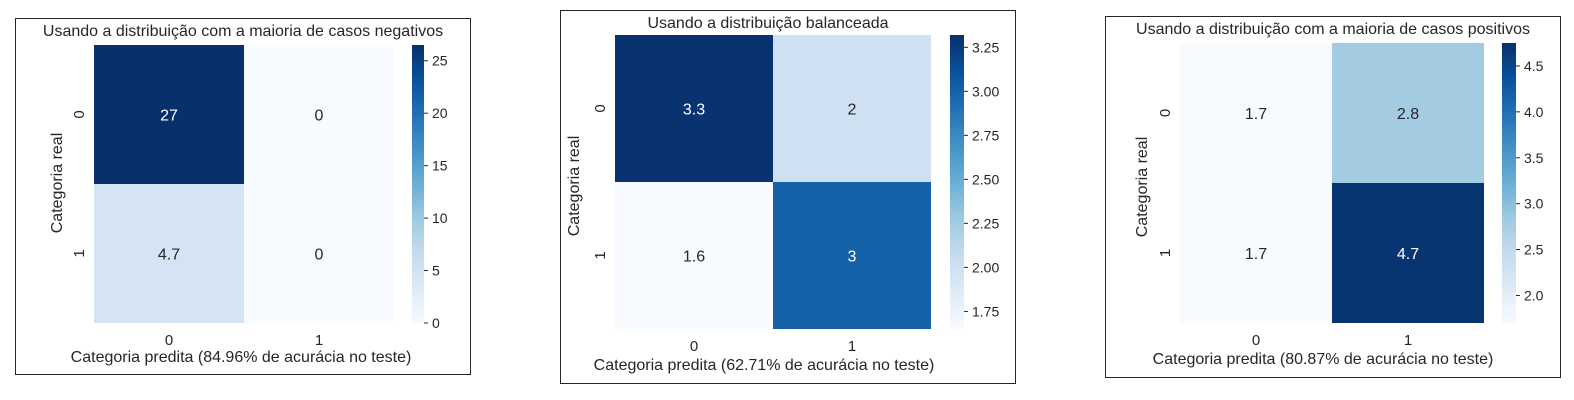  What do you see at coordinates (768, 23) in the screenshot?
I see `chart-title: Usando a distribuição balanceada` at bounding box center [768, 23].